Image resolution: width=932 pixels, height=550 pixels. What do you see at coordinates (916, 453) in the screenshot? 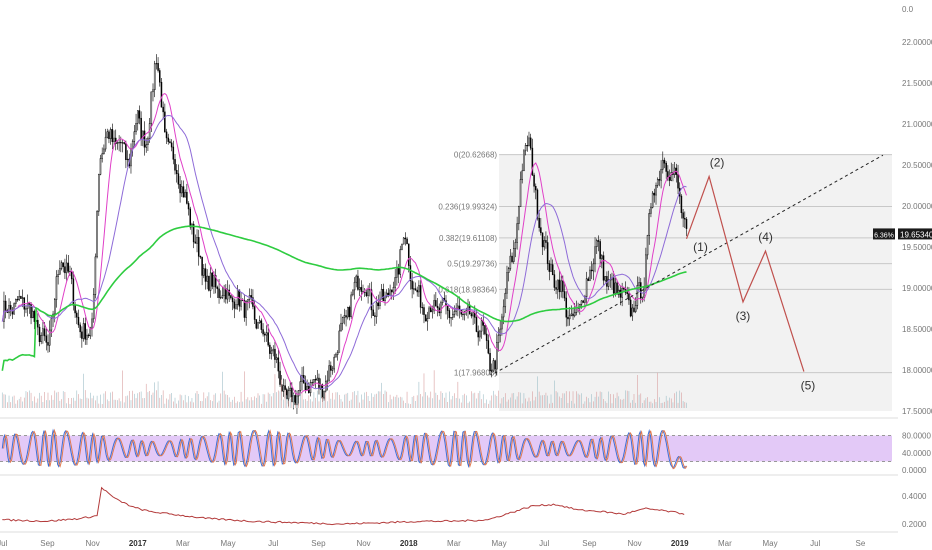
I see `stochastic-tick-label: 40.0000` at bounding box center [916, 453].